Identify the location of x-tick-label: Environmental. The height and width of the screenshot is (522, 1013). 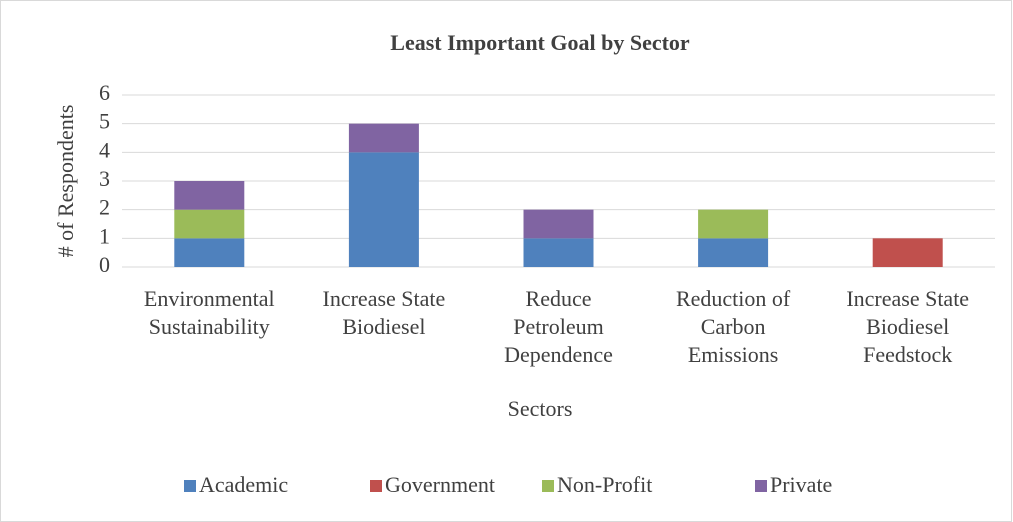
(209, 298).